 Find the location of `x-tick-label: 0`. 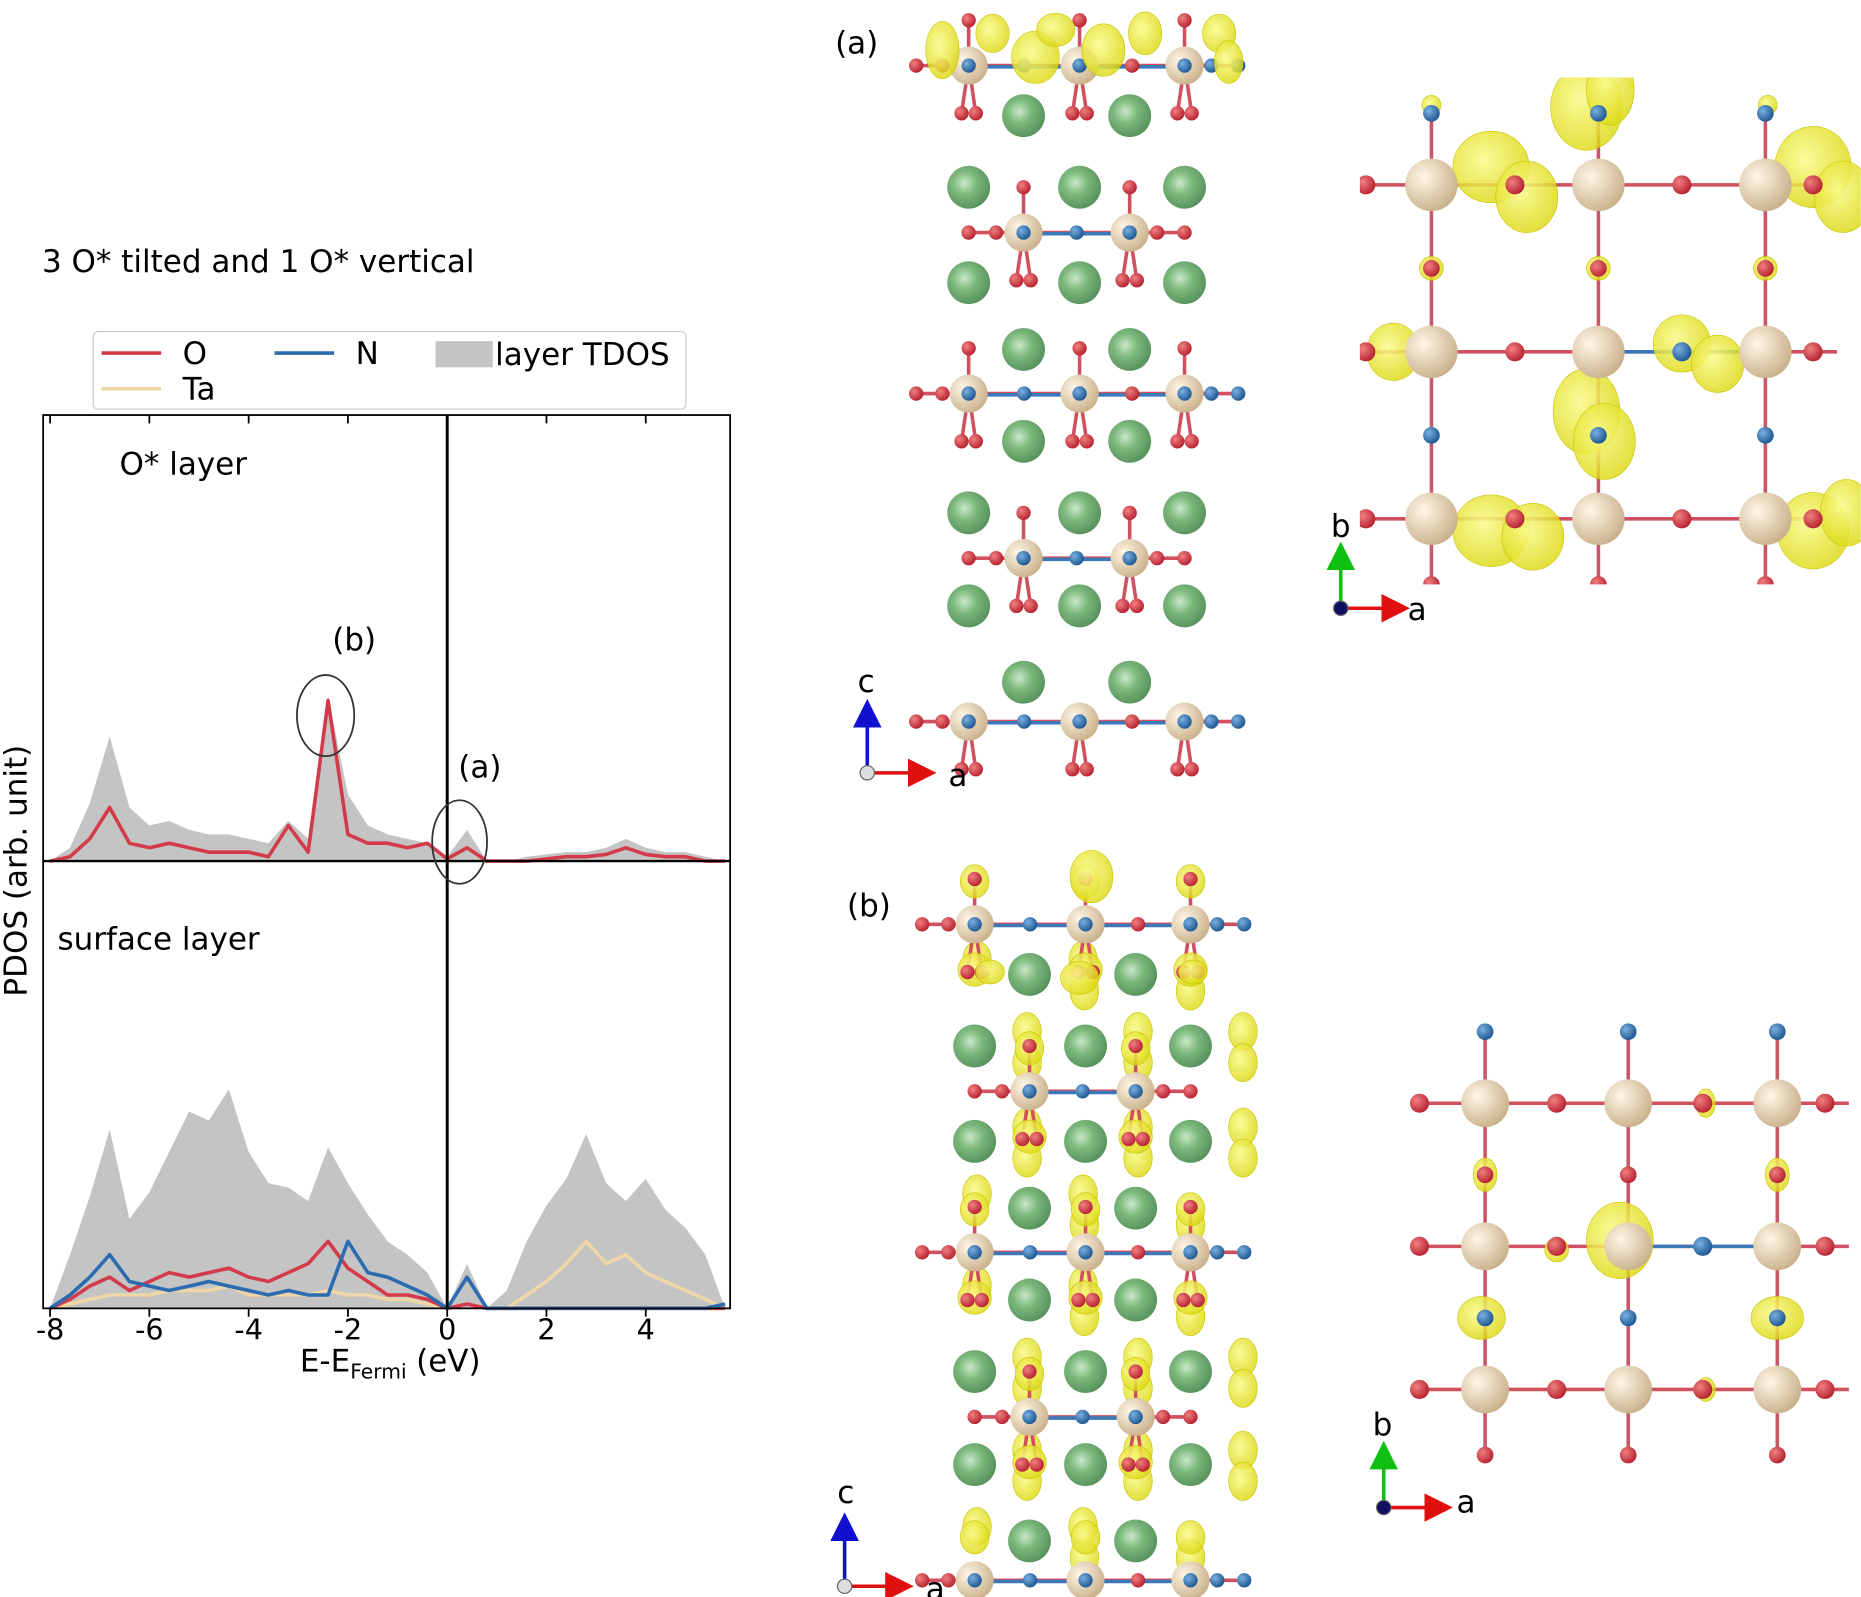

x-tick-label: 0 is located at coordinates (447, 1329).